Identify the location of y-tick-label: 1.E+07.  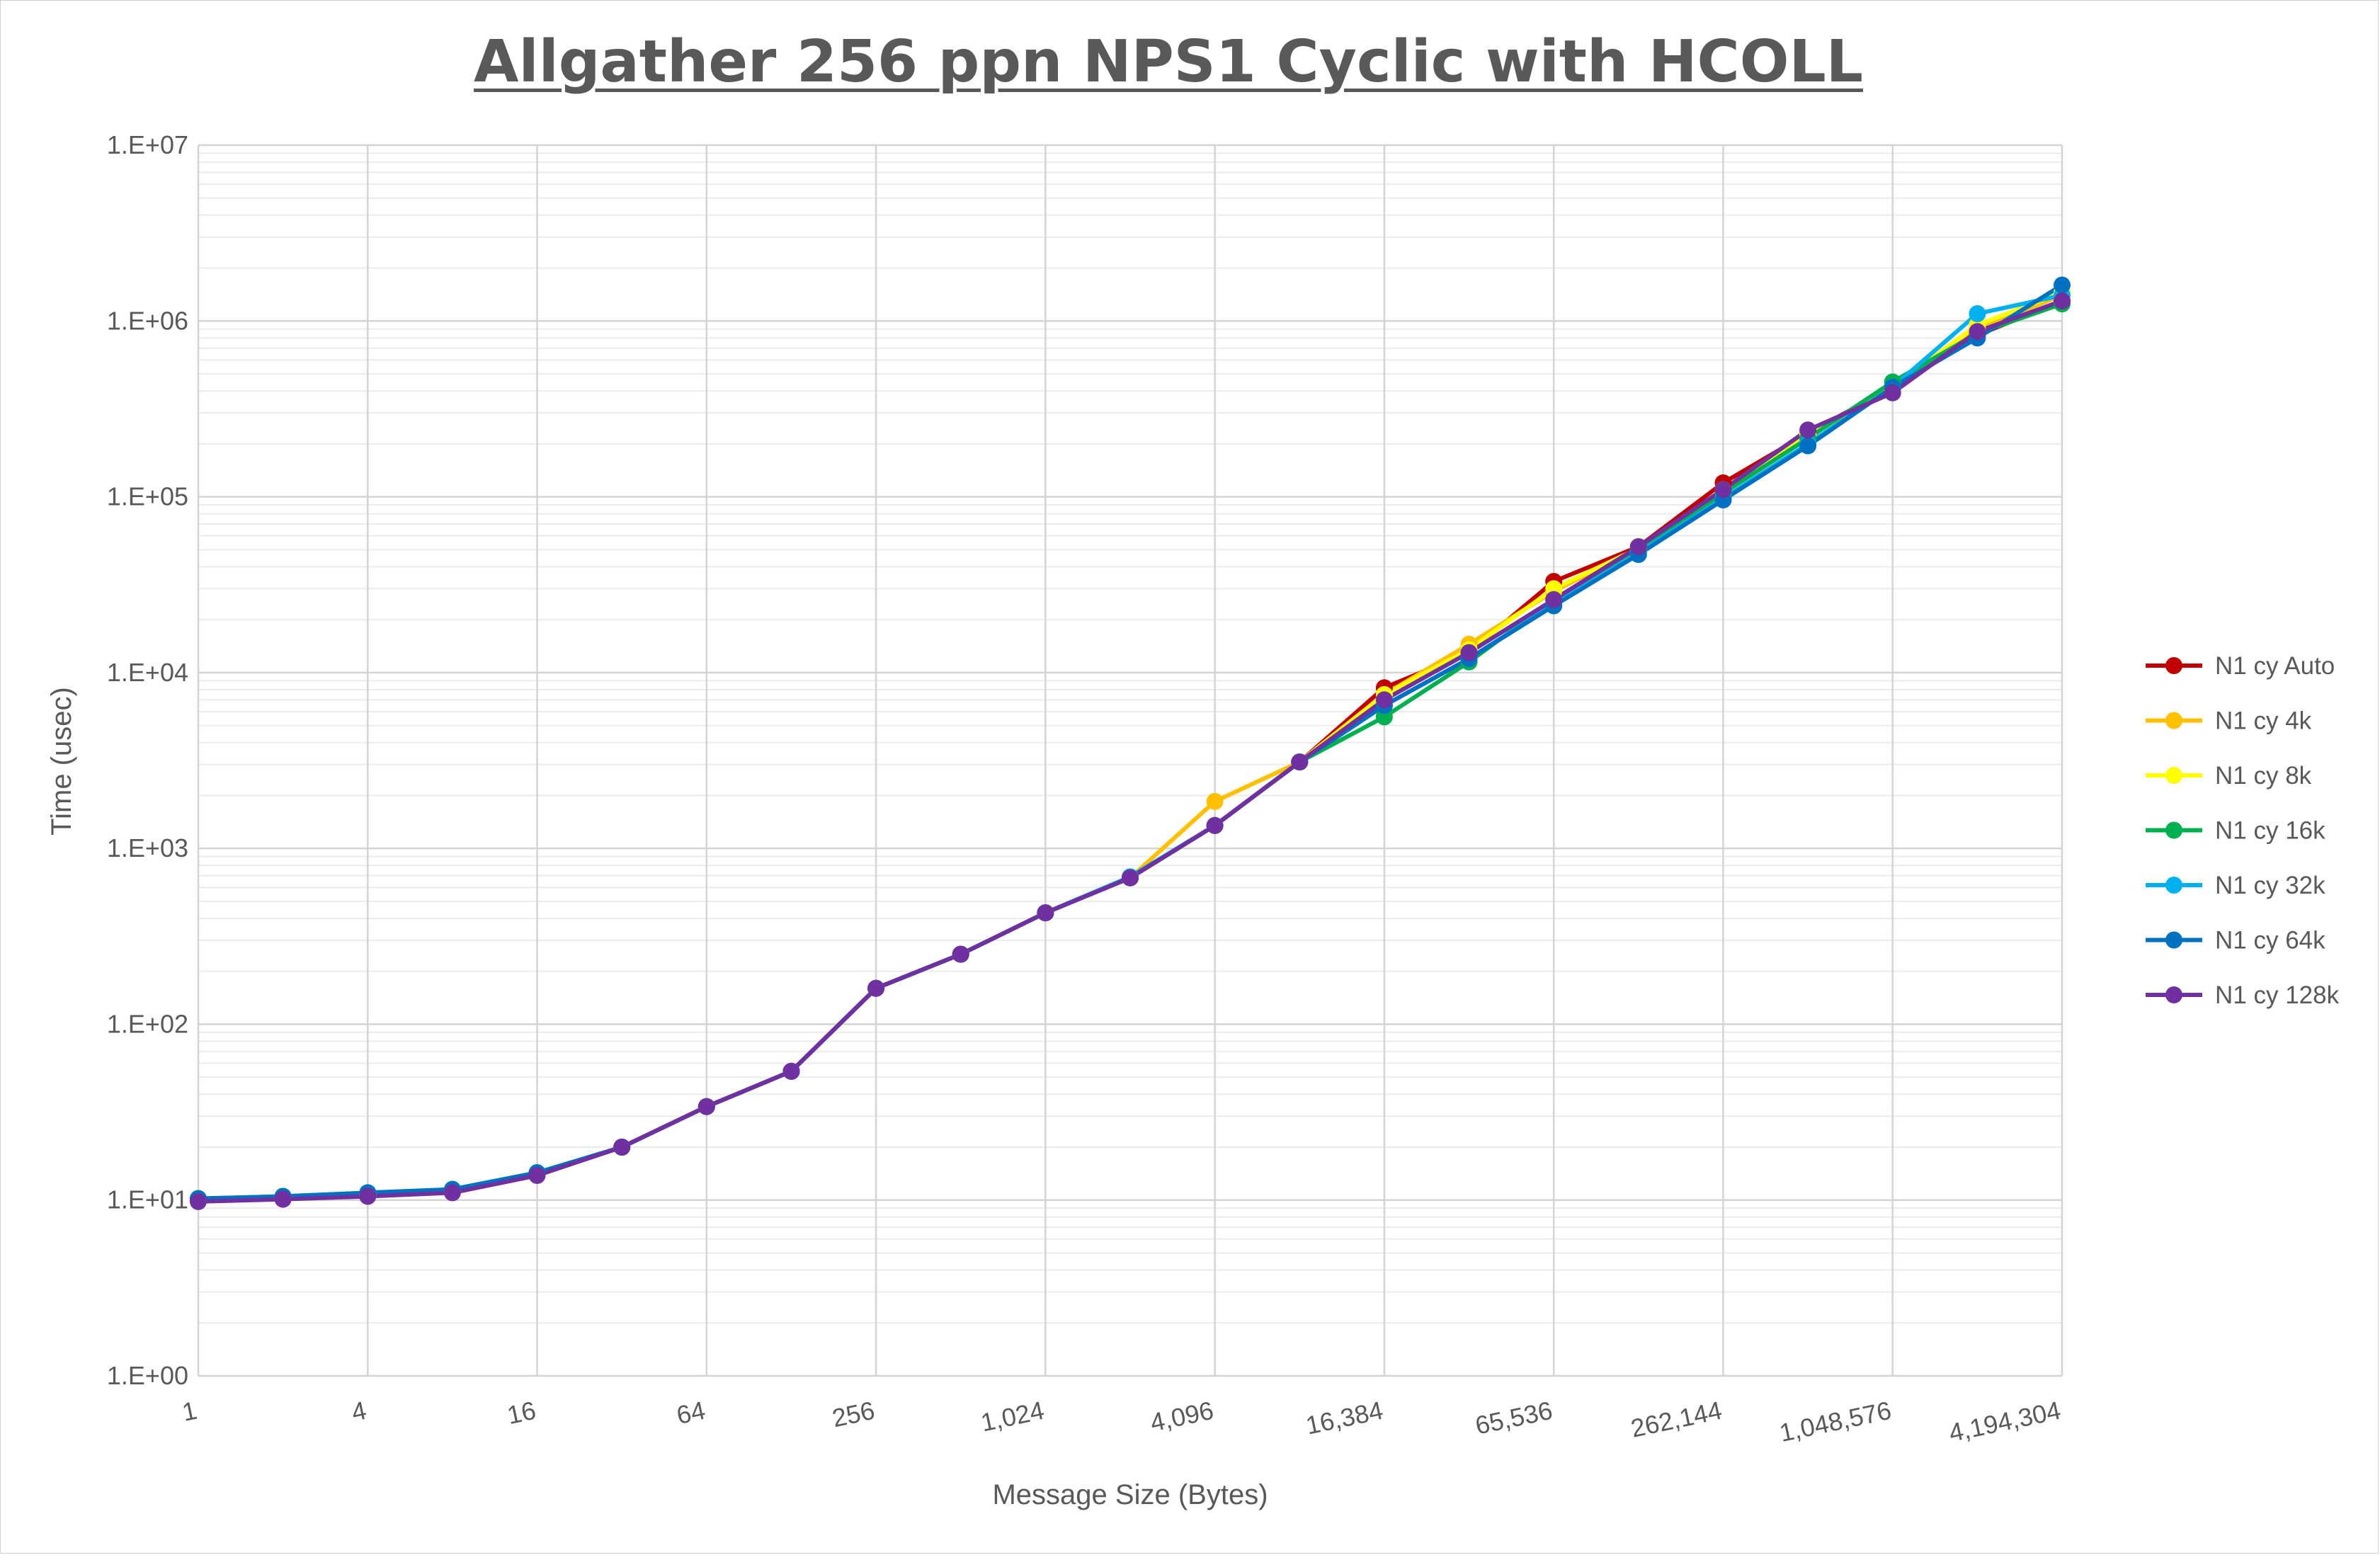
(147, 144).